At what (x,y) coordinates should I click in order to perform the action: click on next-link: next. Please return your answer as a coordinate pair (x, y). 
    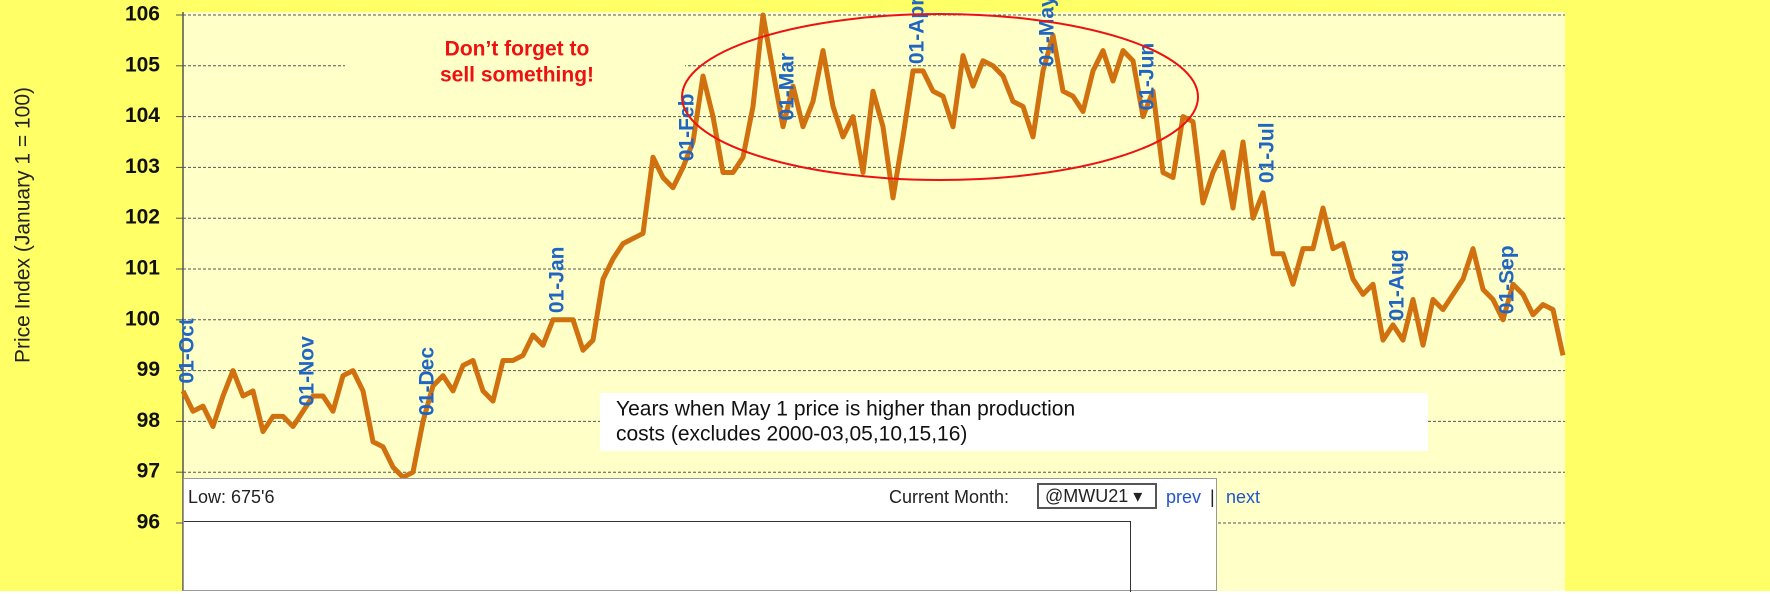
    Looking at the image, I should click on (1243, 497).